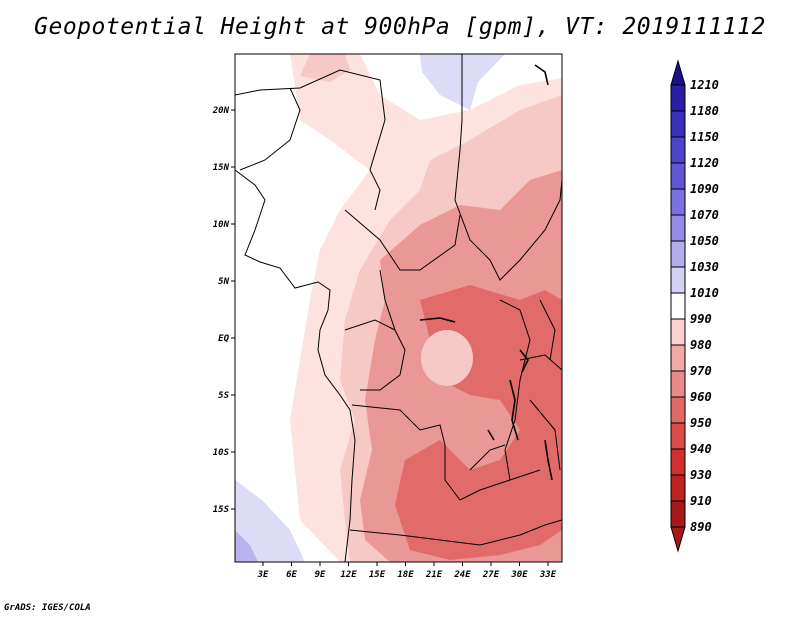  Describe the element at coordinates (377, 575) in the screenshot. I see `lon-tick-label: 15E` at that location.